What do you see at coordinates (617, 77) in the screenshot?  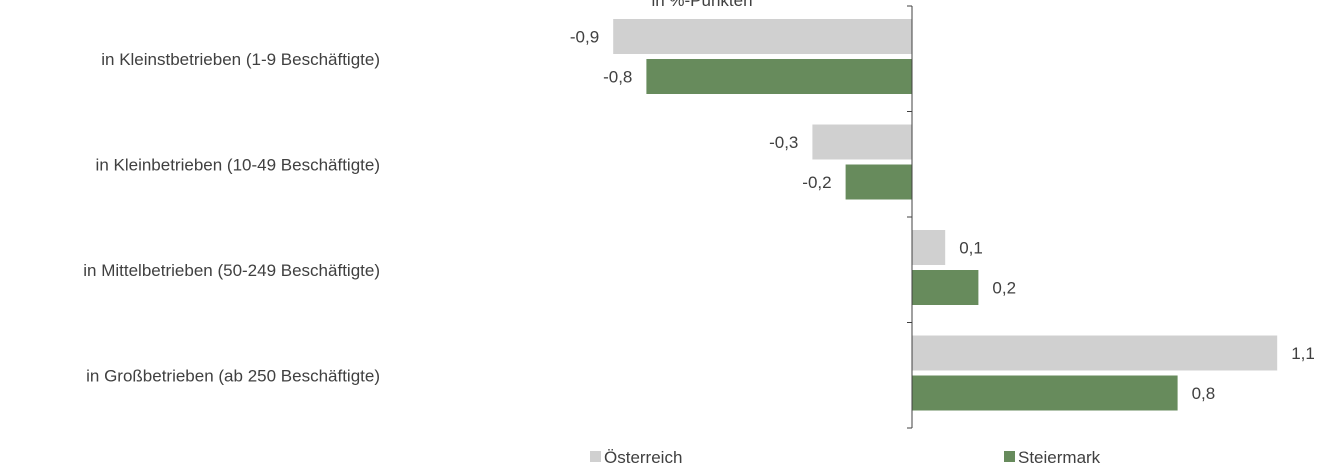 I see `data-label: -0,8` at bounding box center [617, 77].